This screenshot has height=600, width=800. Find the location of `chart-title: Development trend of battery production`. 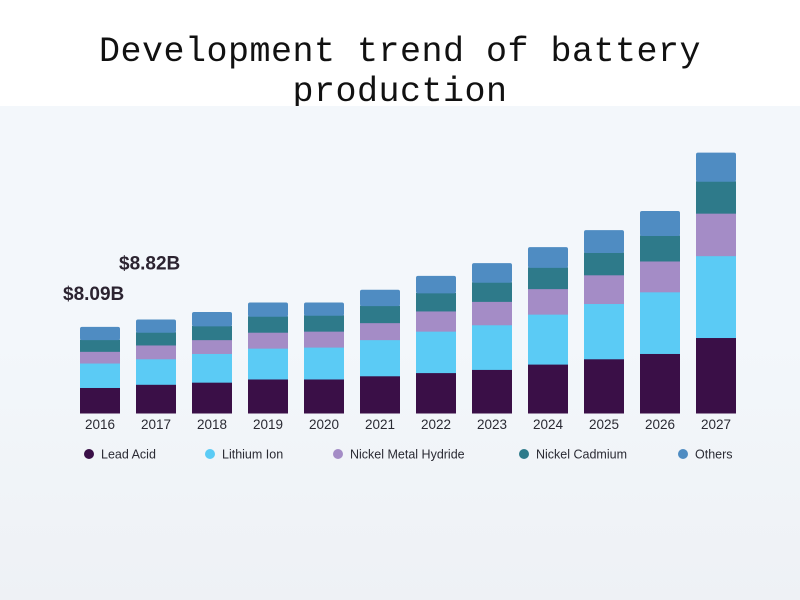

chart-title: Development trend of battery production is located at coordinates (400, 72).